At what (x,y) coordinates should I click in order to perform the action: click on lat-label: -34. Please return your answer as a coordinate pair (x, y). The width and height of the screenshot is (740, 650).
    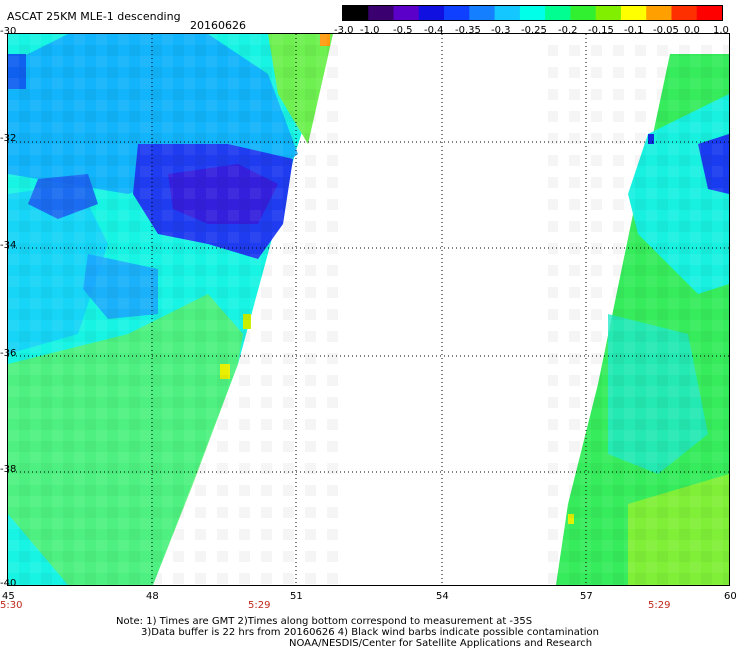
    Looking at the image, I should click on (8, 245).